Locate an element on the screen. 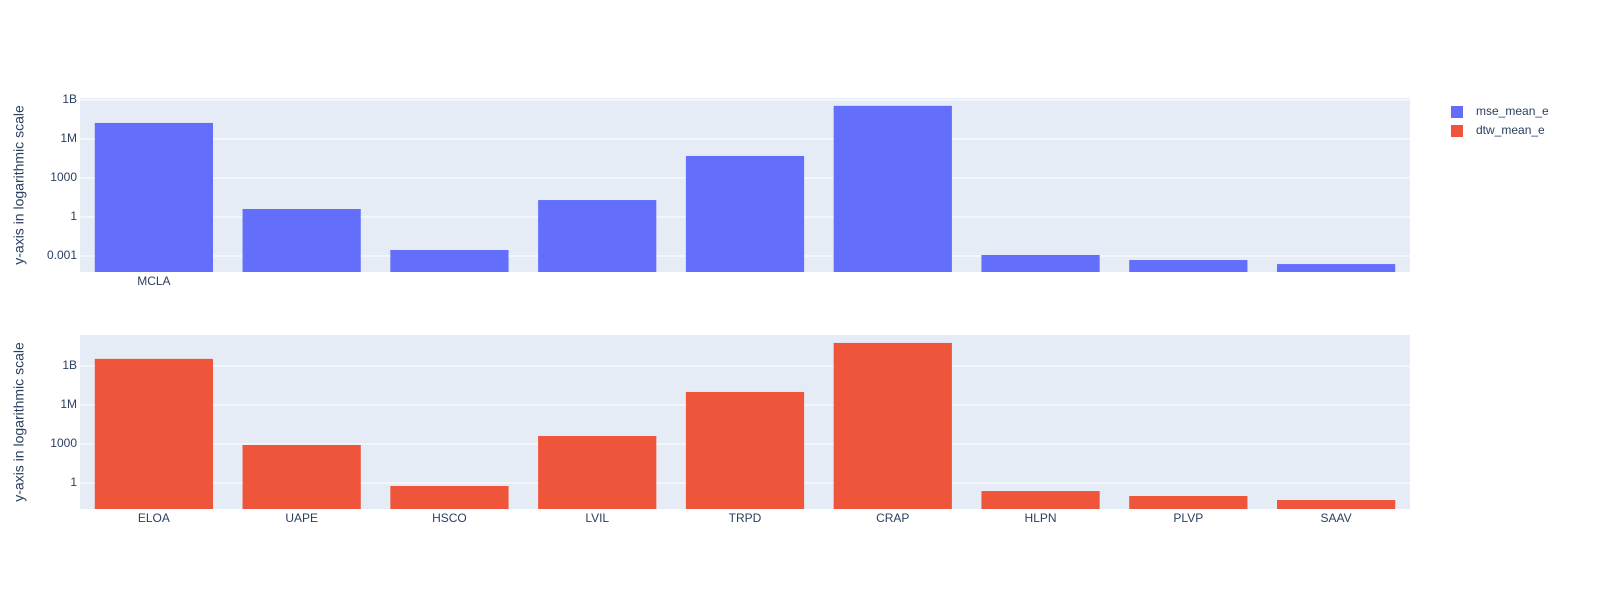 The image size is (1600, 600). x-tick-label: ELOA is located at coordinates (154, 518).